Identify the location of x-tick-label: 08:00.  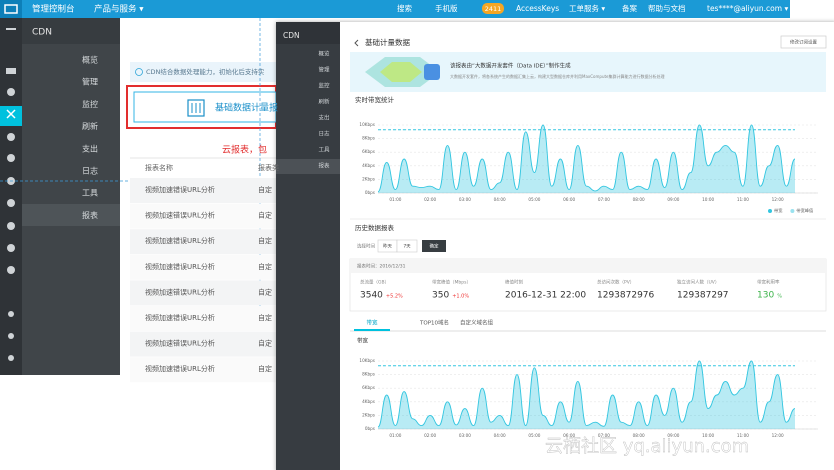
(639, 199).